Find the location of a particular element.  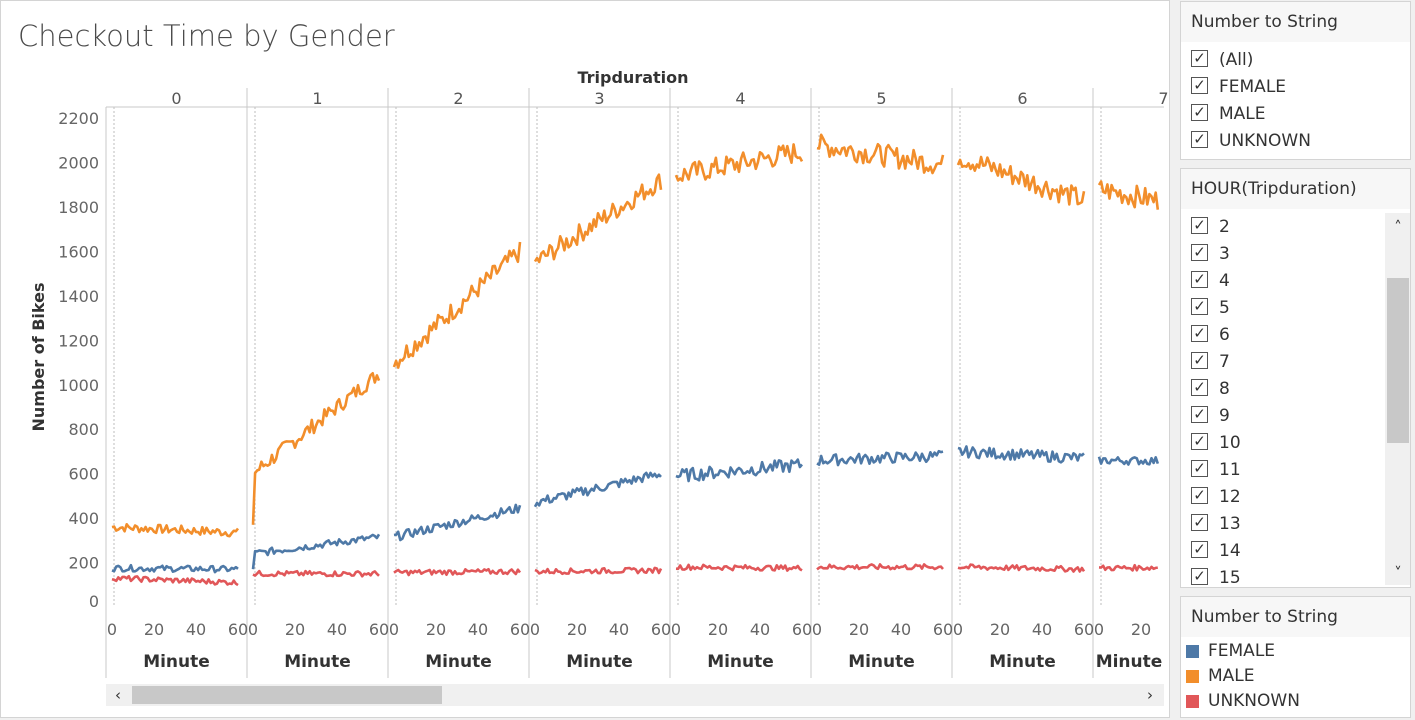

legend-item: FEMALE is located at coordinates (1295, 651).